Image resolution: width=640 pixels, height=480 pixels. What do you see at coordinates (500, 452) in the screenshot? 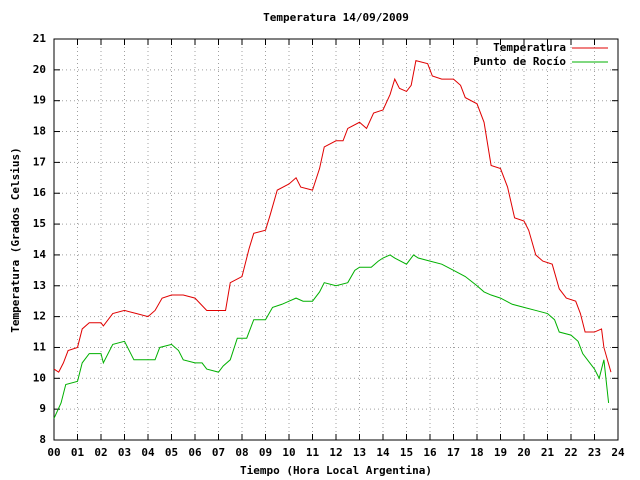
I see `x-tick-label: 19` at bounding box center [500, 452].